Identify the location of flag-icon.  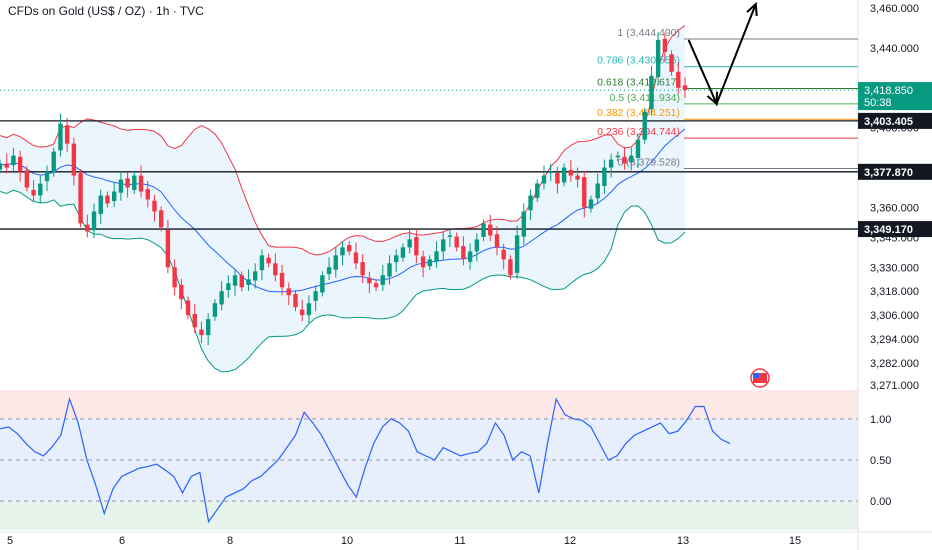
(760, 378).